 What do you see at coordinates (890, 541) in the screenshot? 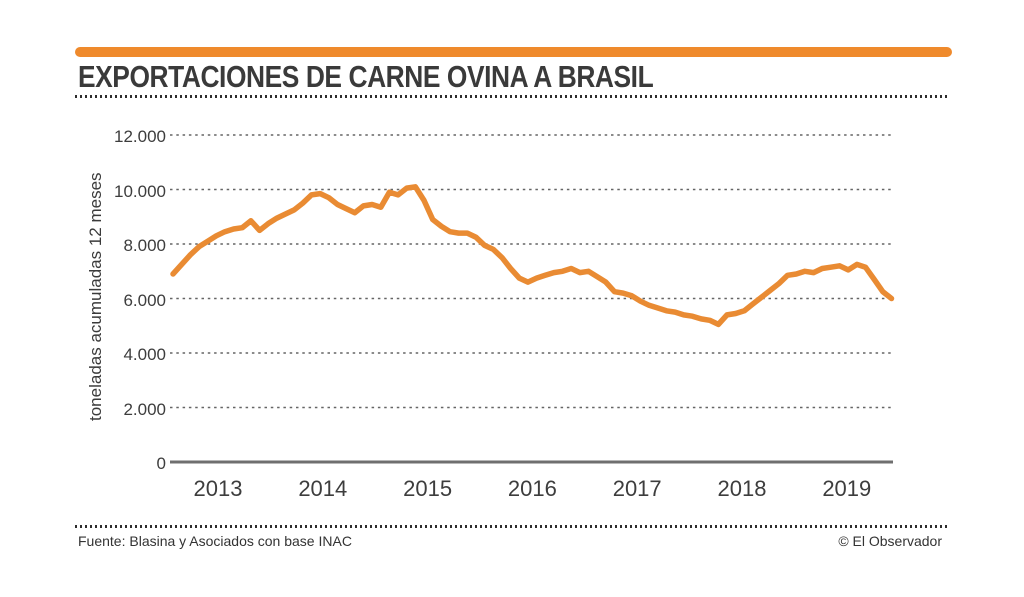
I see `publisher-credit: © El Observador` at bounding box center [890, 541].